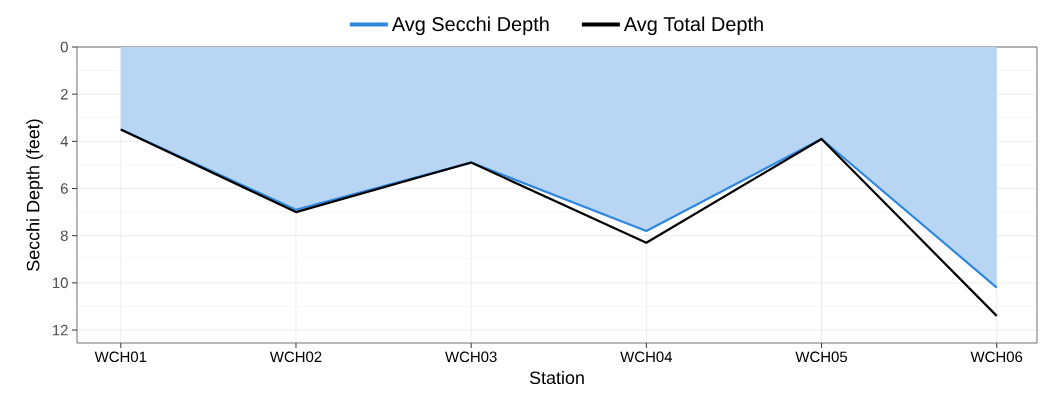  What do you see at coordinates (470, 26) in the screenshot?
I see `legend-label: Avg Secchi Depth` at bounding box center [470, 26].